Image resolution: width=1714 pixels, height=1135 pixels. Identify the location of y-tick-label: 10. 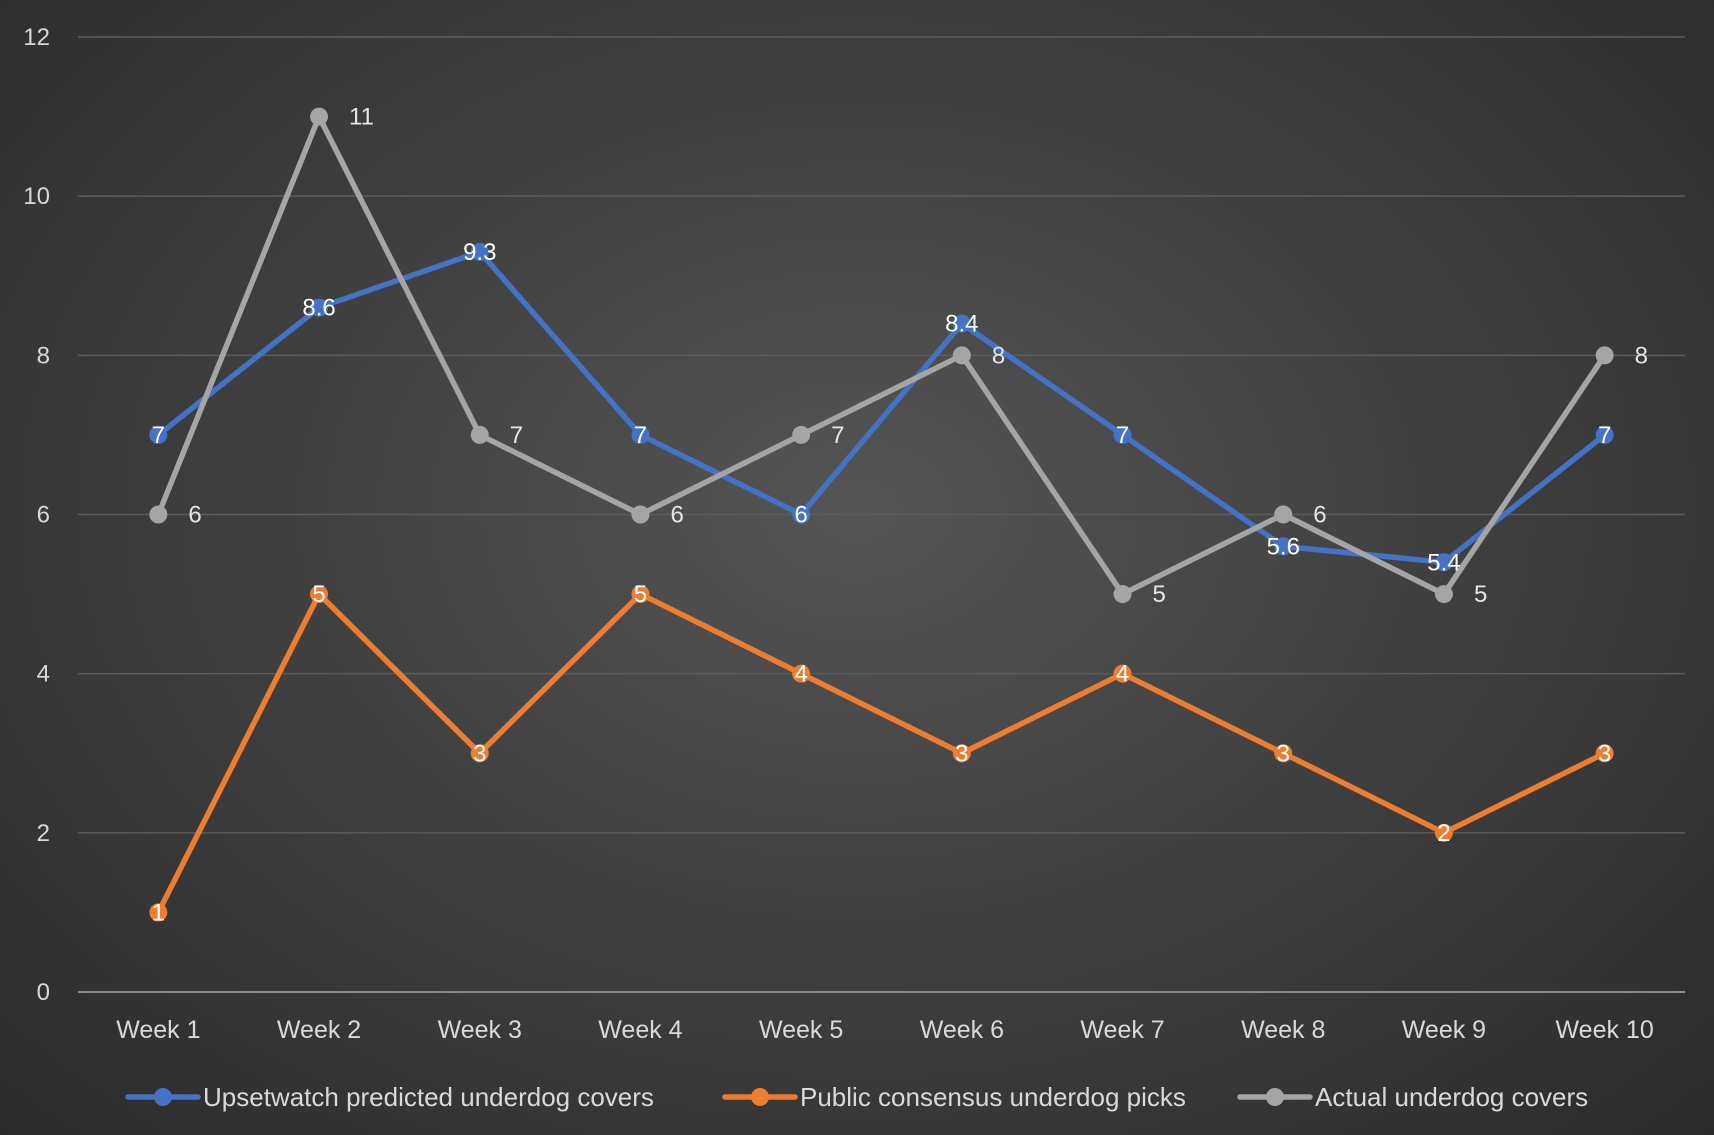
(36, 196).